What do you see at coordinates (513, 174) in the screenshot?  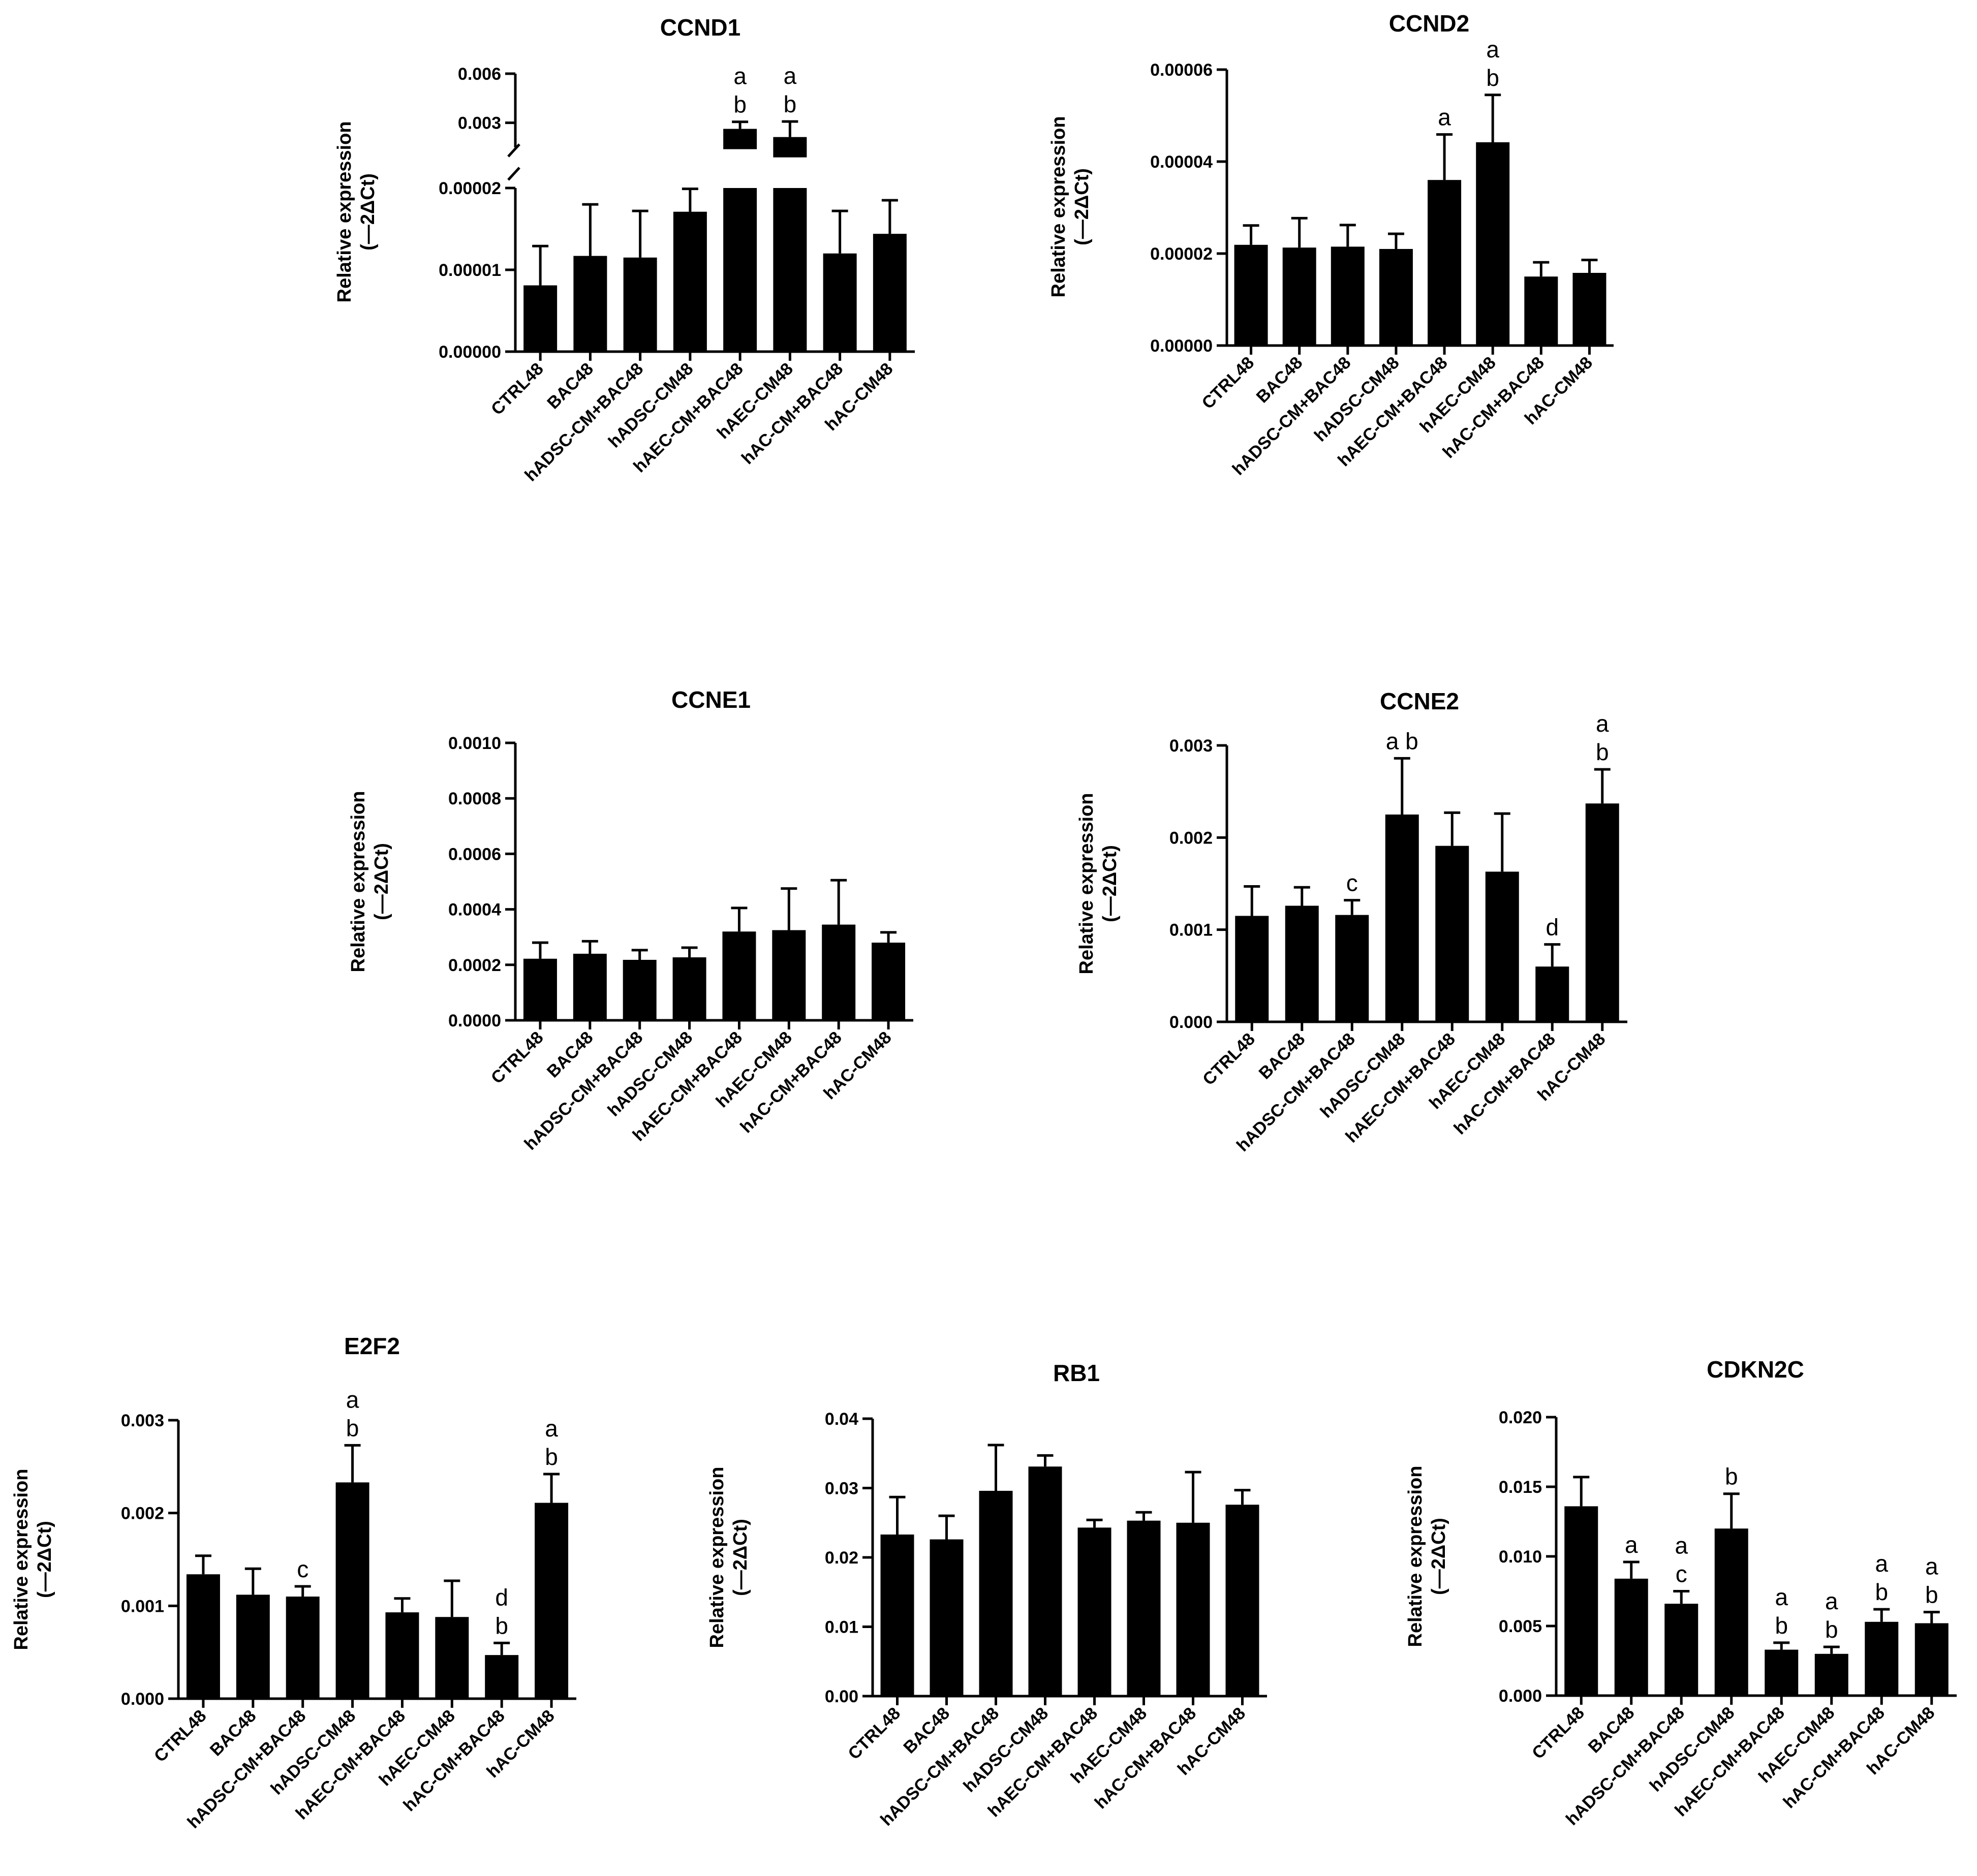 I see `axis-break-mark` at bounding box center [513, 174].